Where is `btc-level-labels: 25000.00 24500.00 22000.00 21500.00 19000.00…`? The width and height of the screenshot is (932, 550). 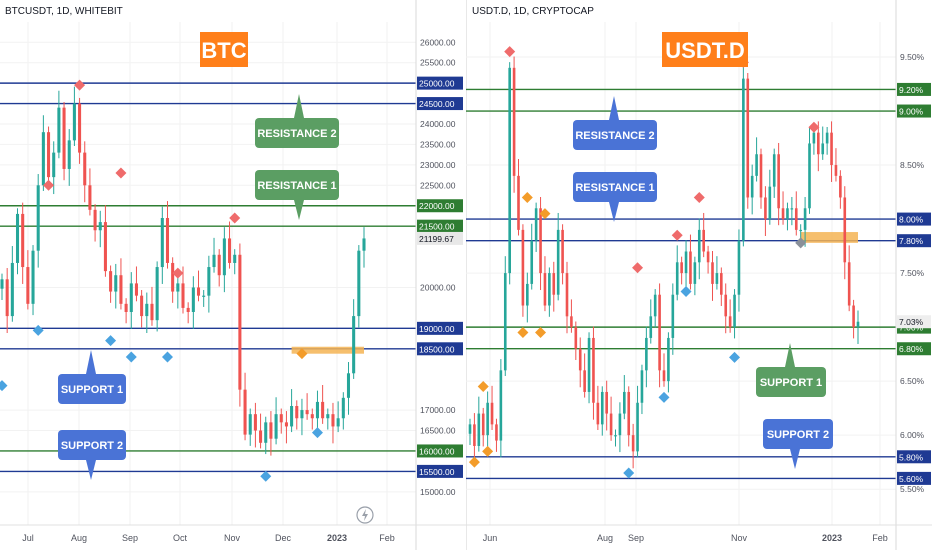 btc-level-labels: 25000.00 24500.00 22000.00 21500.00 19000.00… is located at coordinates (440, 277).